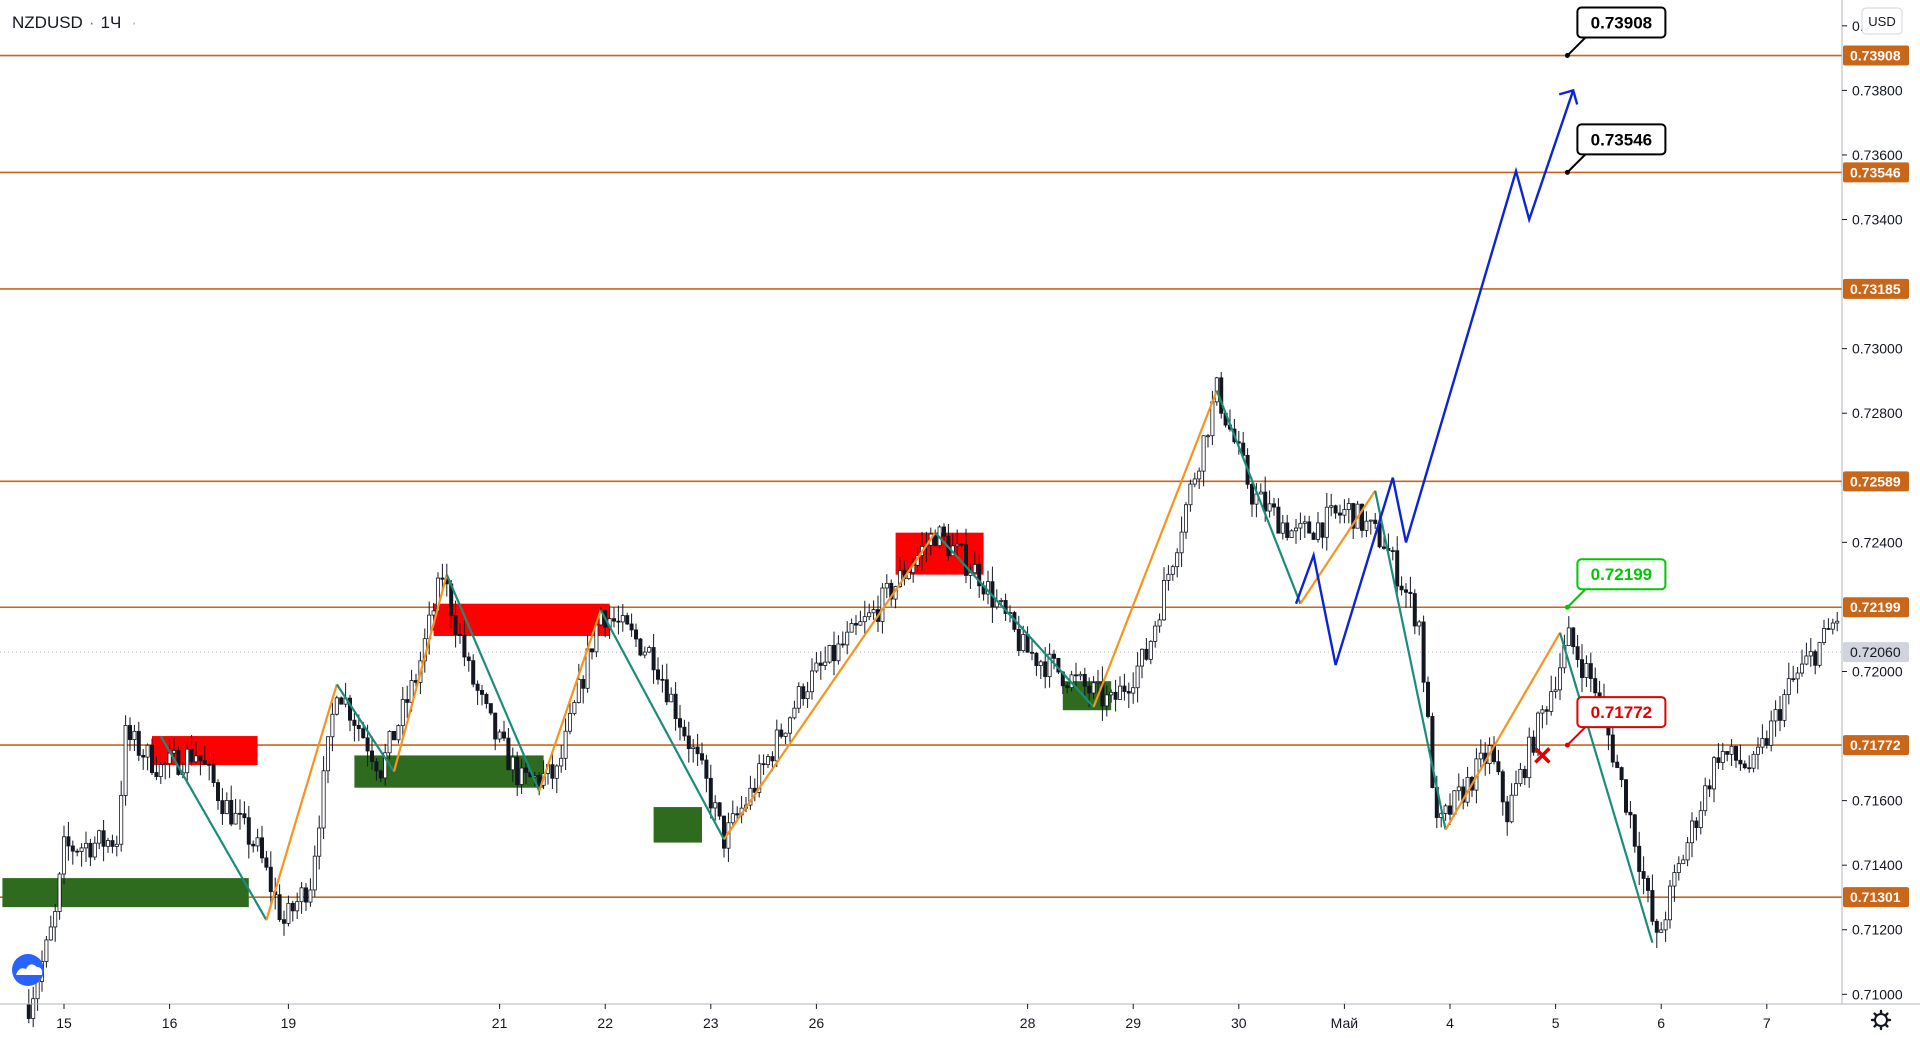  Describe the element at coordinates (1767, 1023) in the screenshot. I see `x-tick-label: 7` at that location.